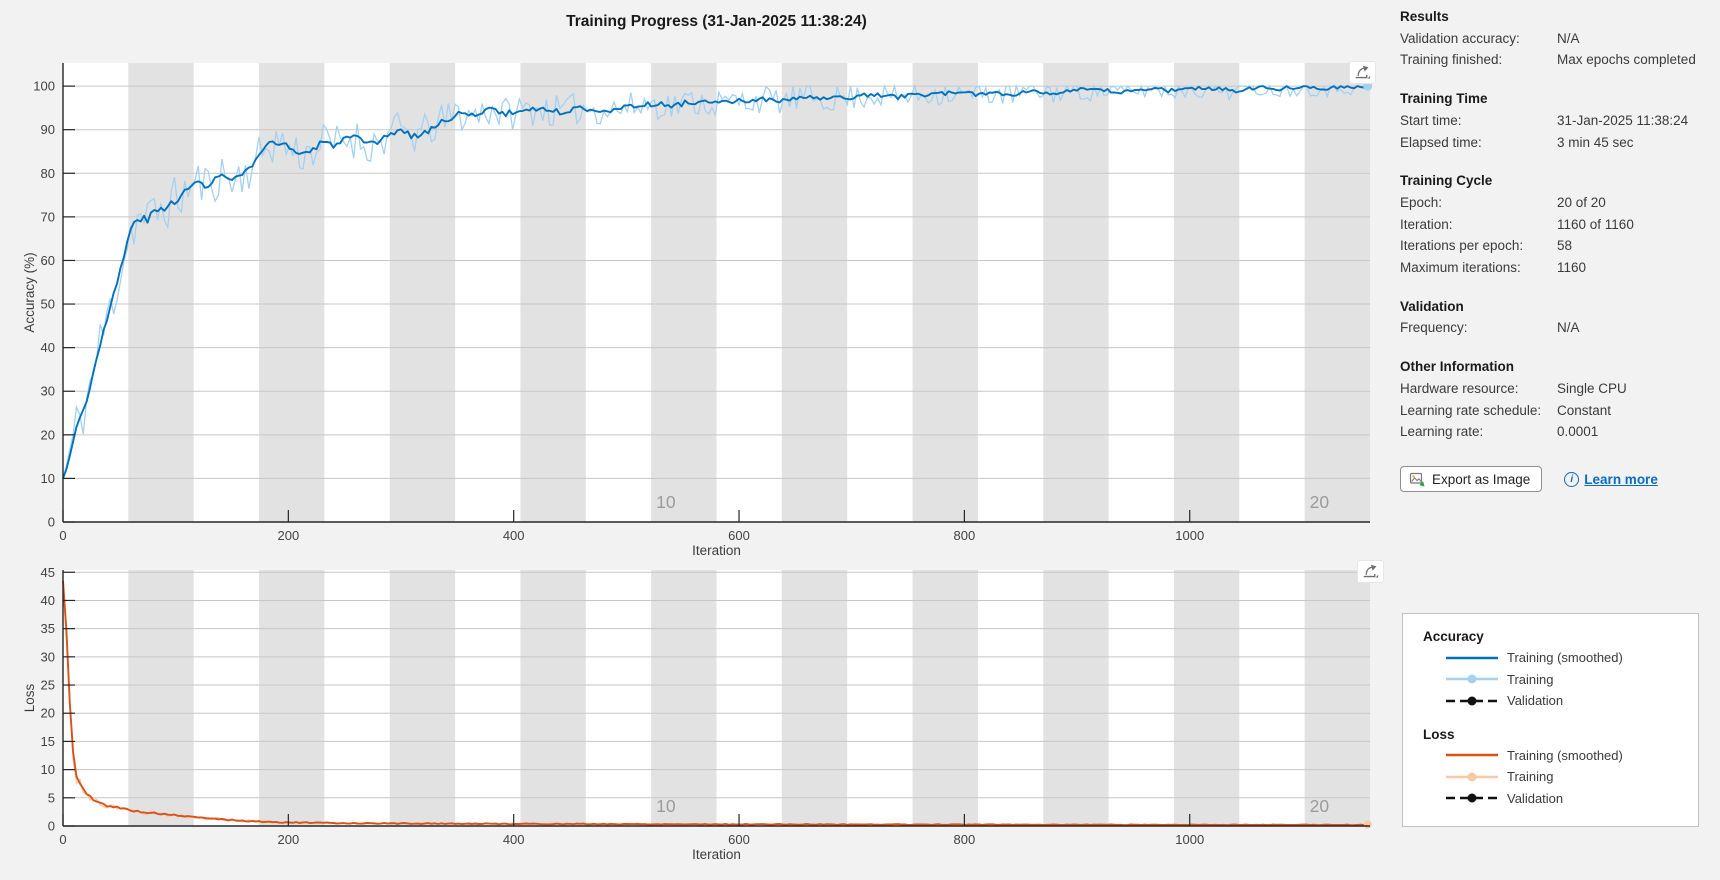 This screenshot has width=1720, height=880. Describe the element at coordinates (51, 826) in the screenshot. I see `y-tick-label: 0` at that location.